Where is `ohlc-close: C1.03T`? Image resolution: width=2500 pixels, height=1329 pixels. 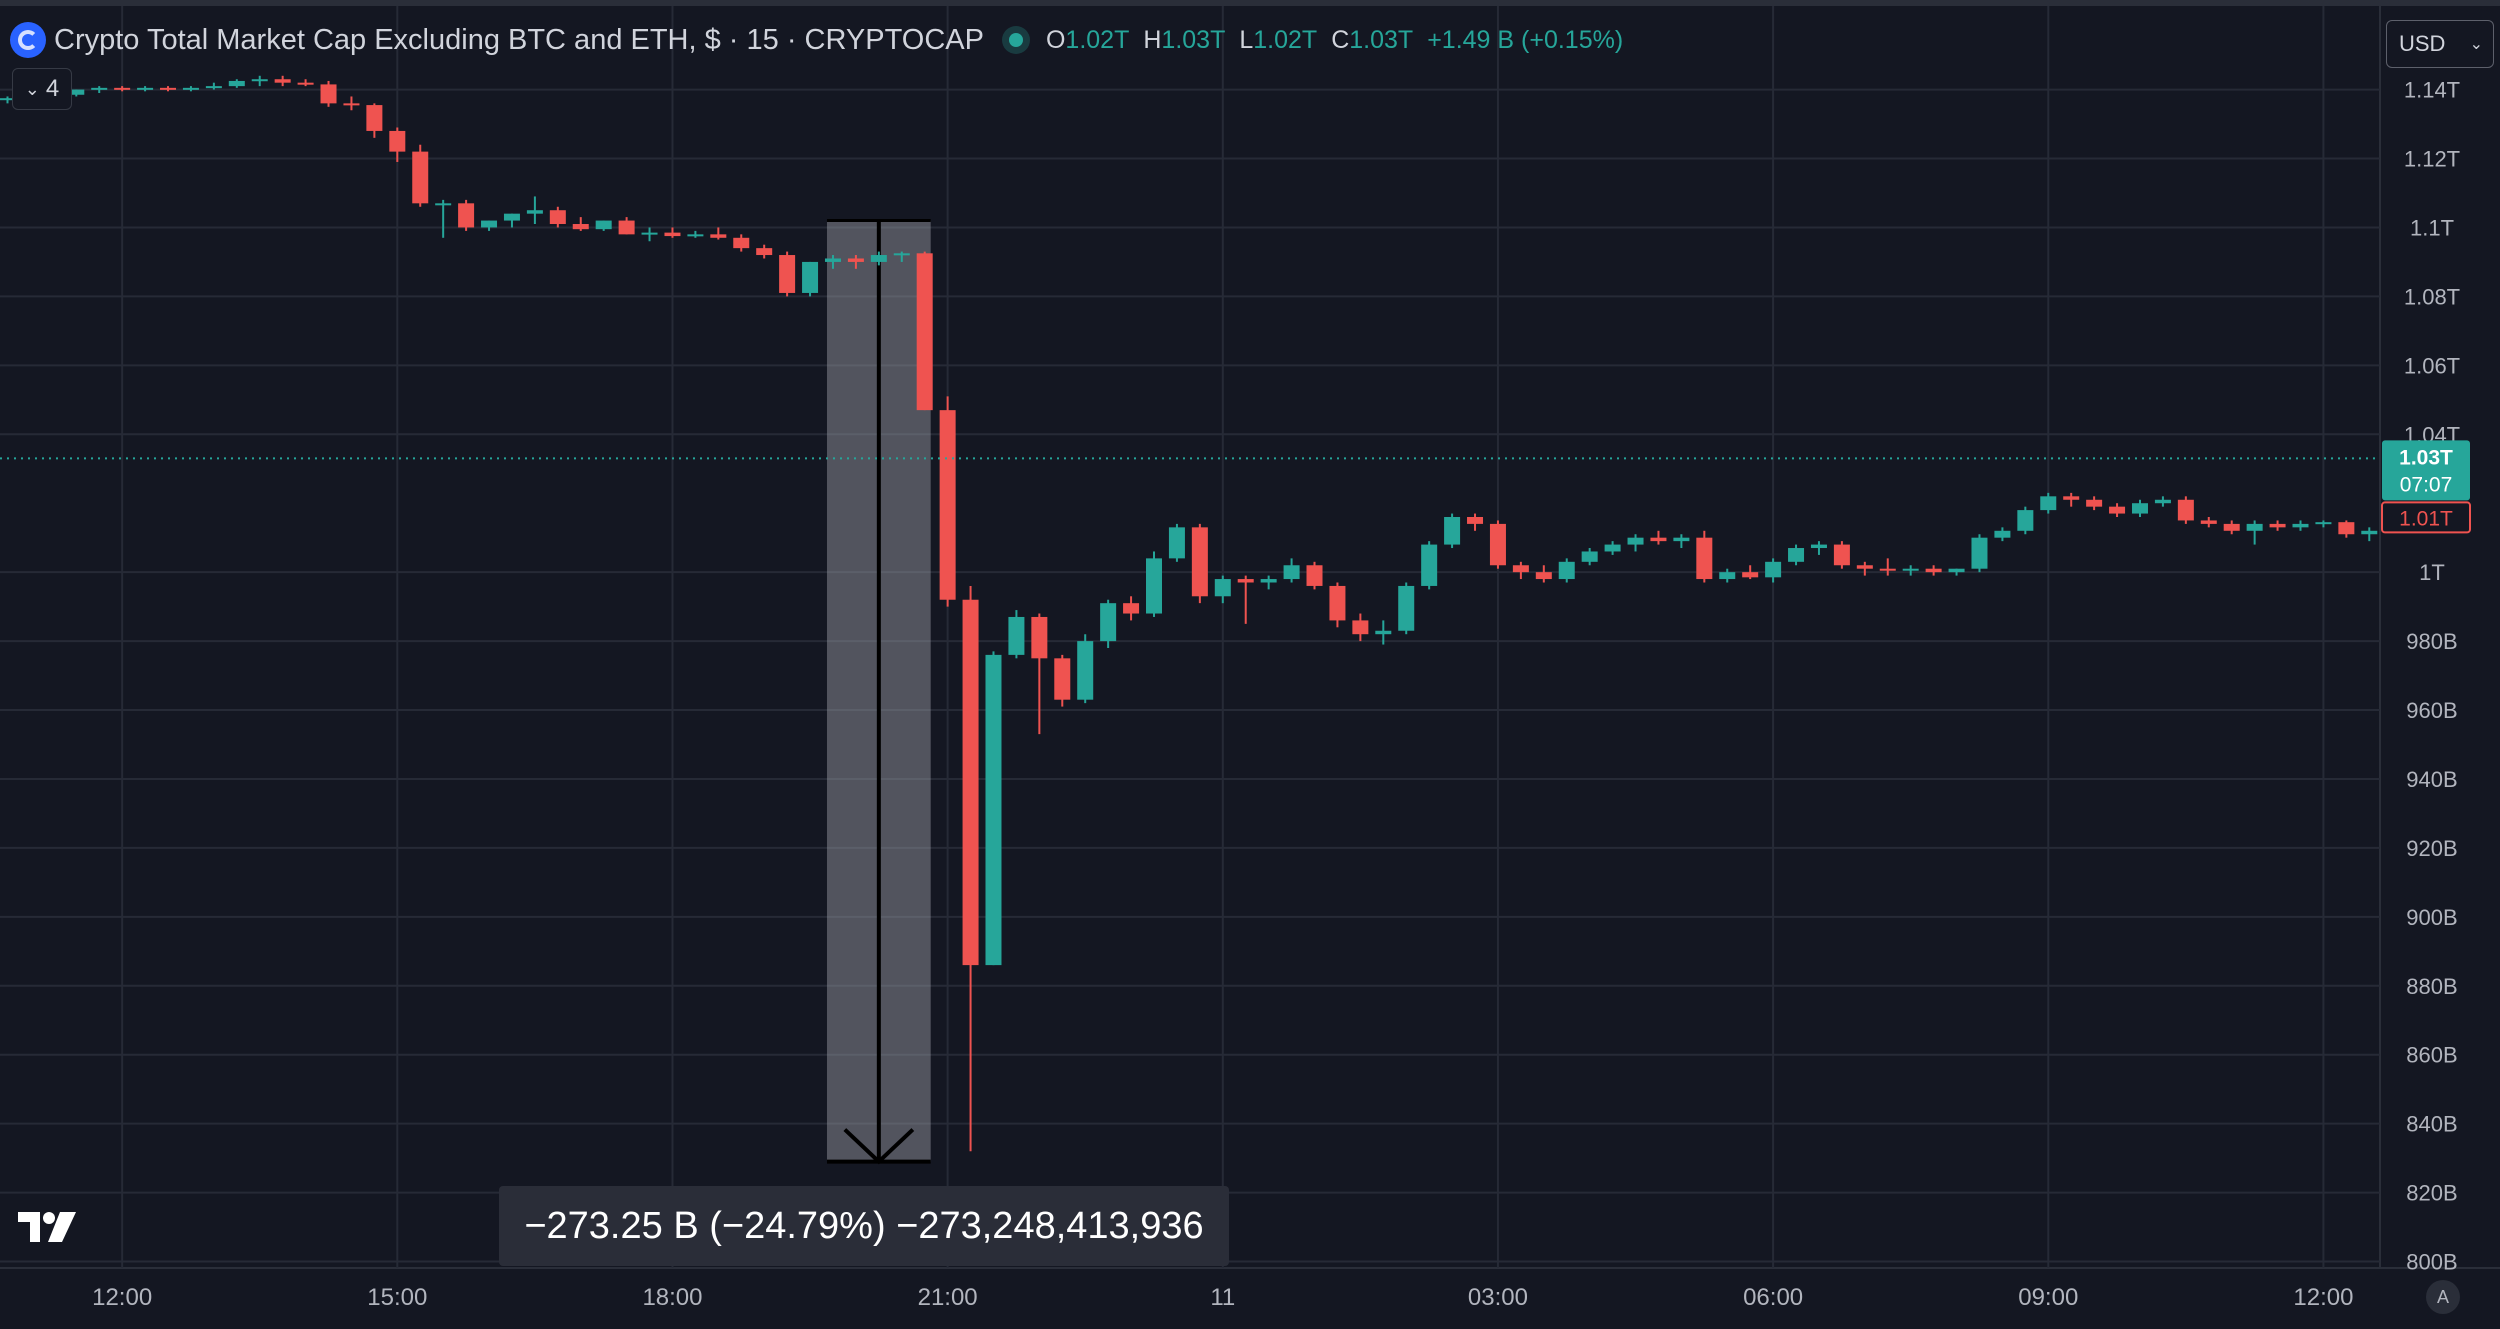 ohlc-close: C1.03T is located at coordinates (1372, 39).